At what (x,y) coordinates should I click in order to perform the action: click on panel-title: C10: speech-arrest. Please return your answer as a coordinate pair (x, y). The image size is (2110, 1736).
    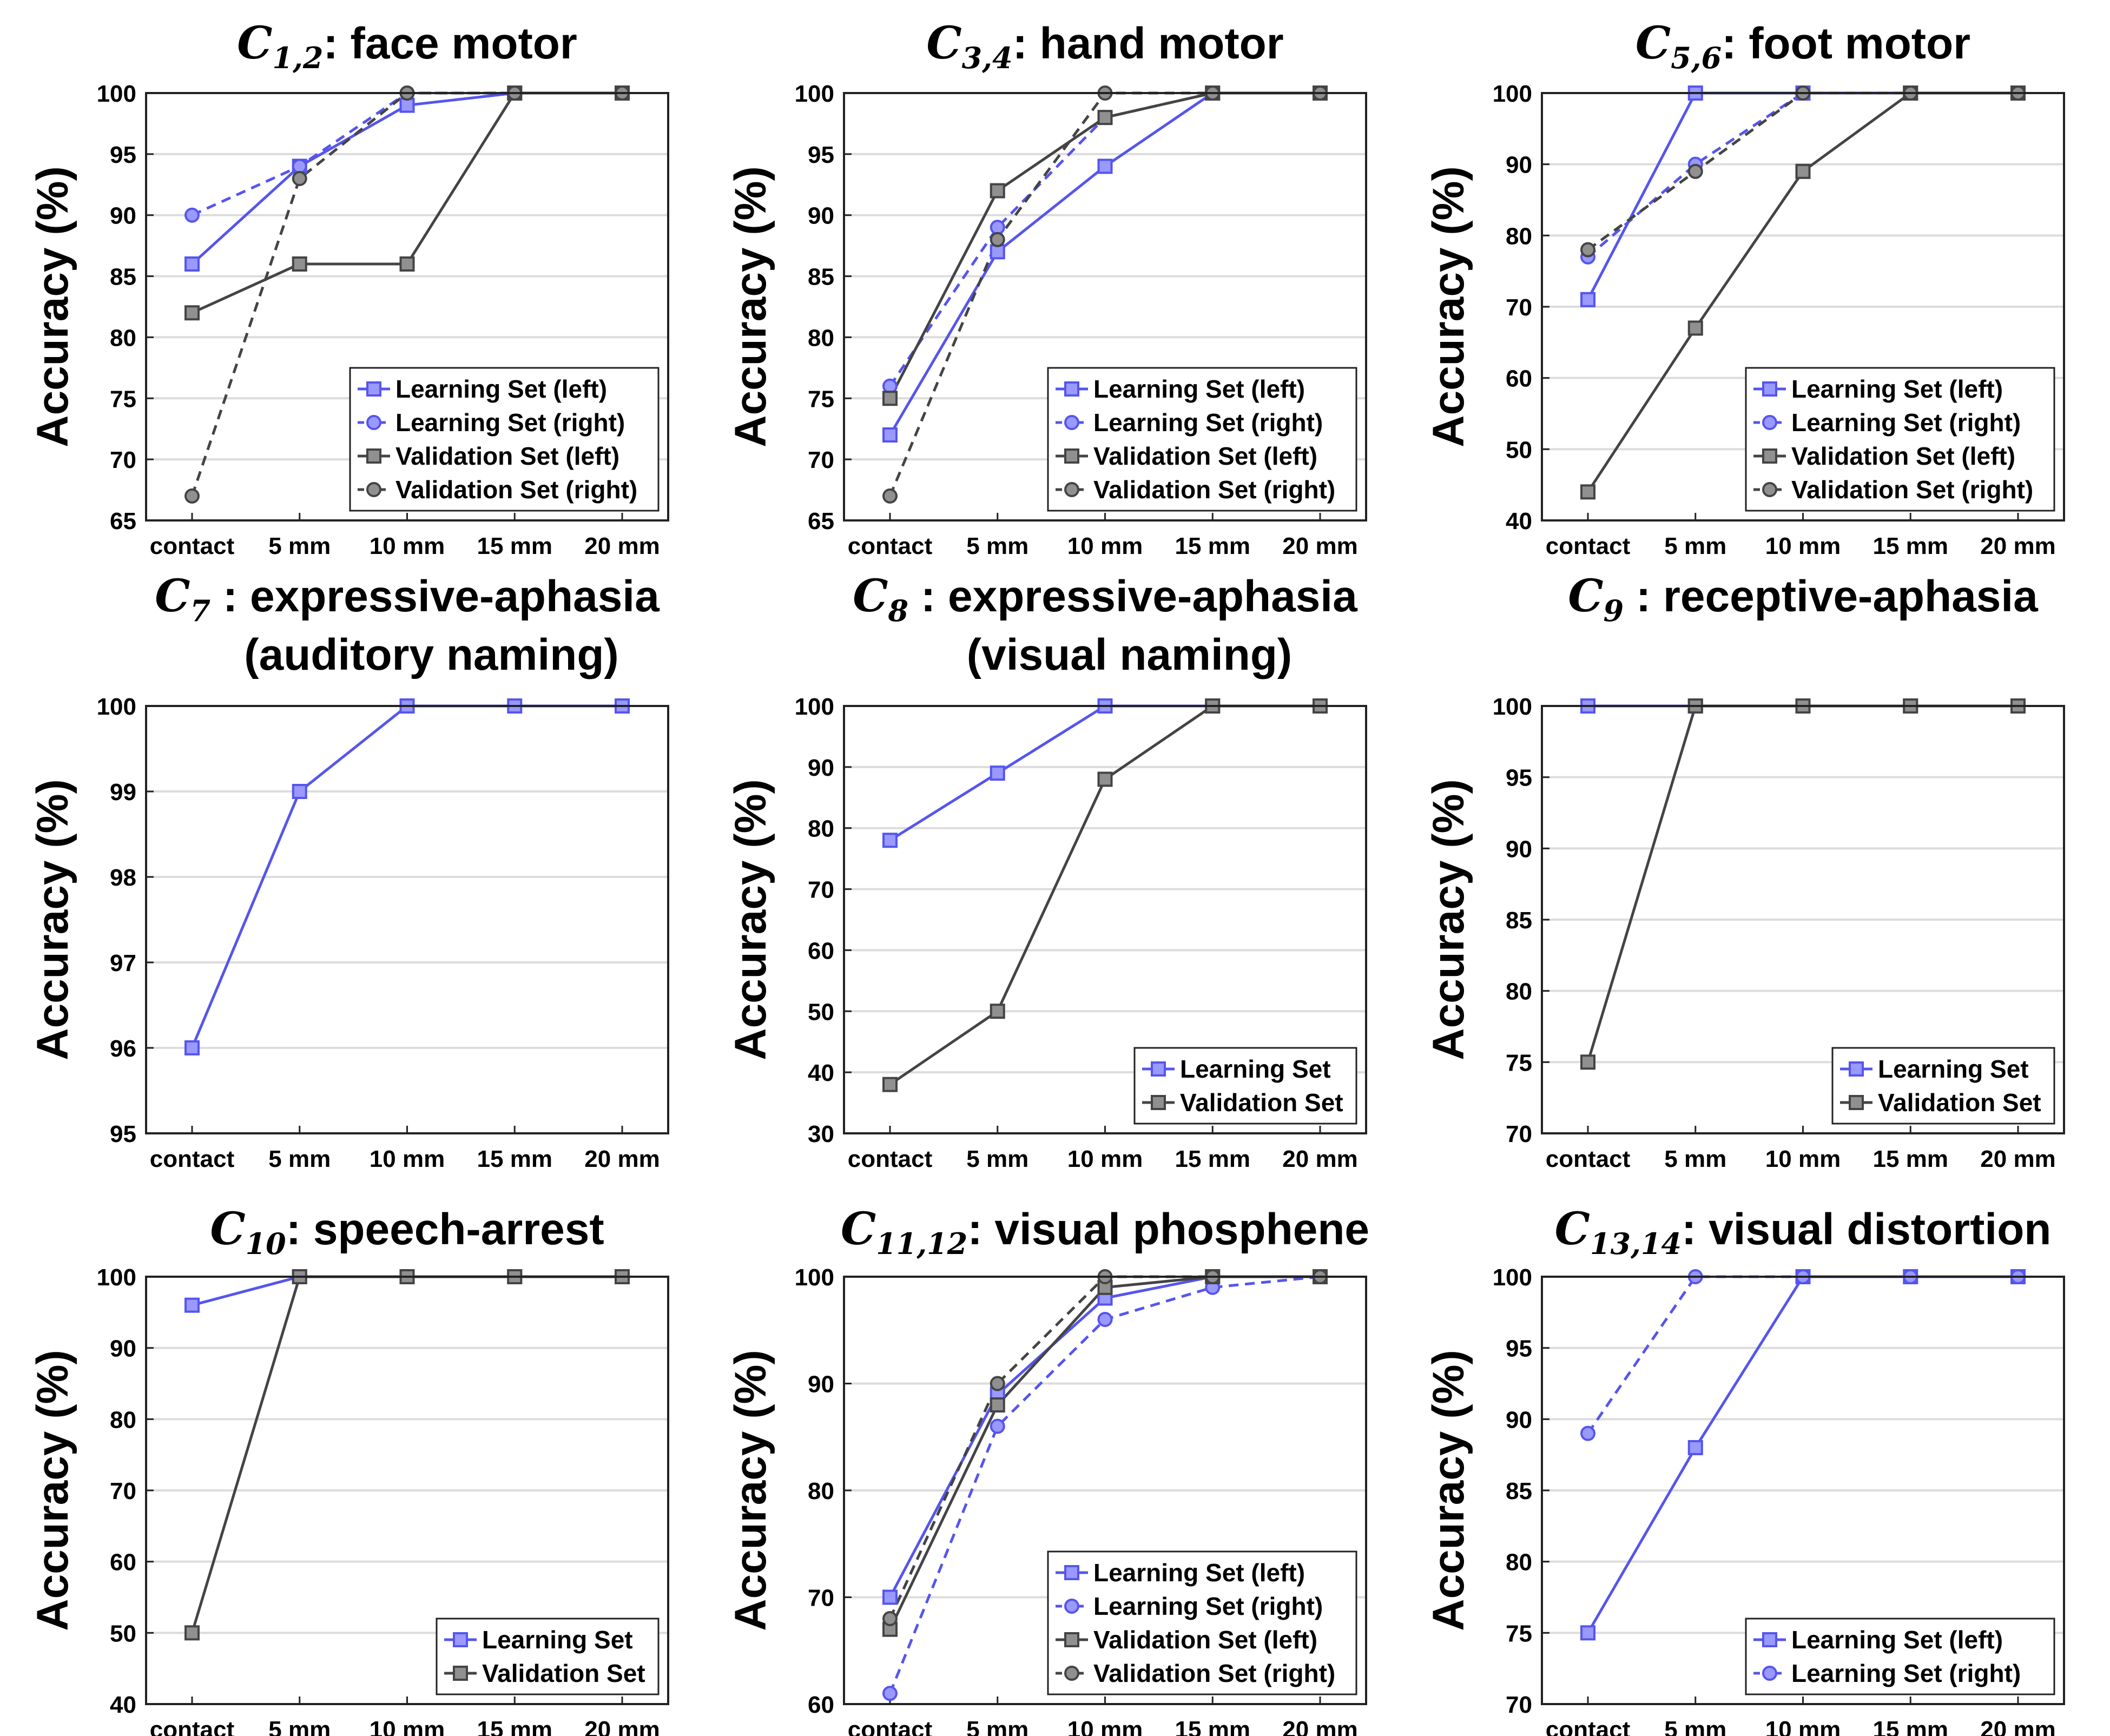
    Looking at the image, I should click on (407, 1232).